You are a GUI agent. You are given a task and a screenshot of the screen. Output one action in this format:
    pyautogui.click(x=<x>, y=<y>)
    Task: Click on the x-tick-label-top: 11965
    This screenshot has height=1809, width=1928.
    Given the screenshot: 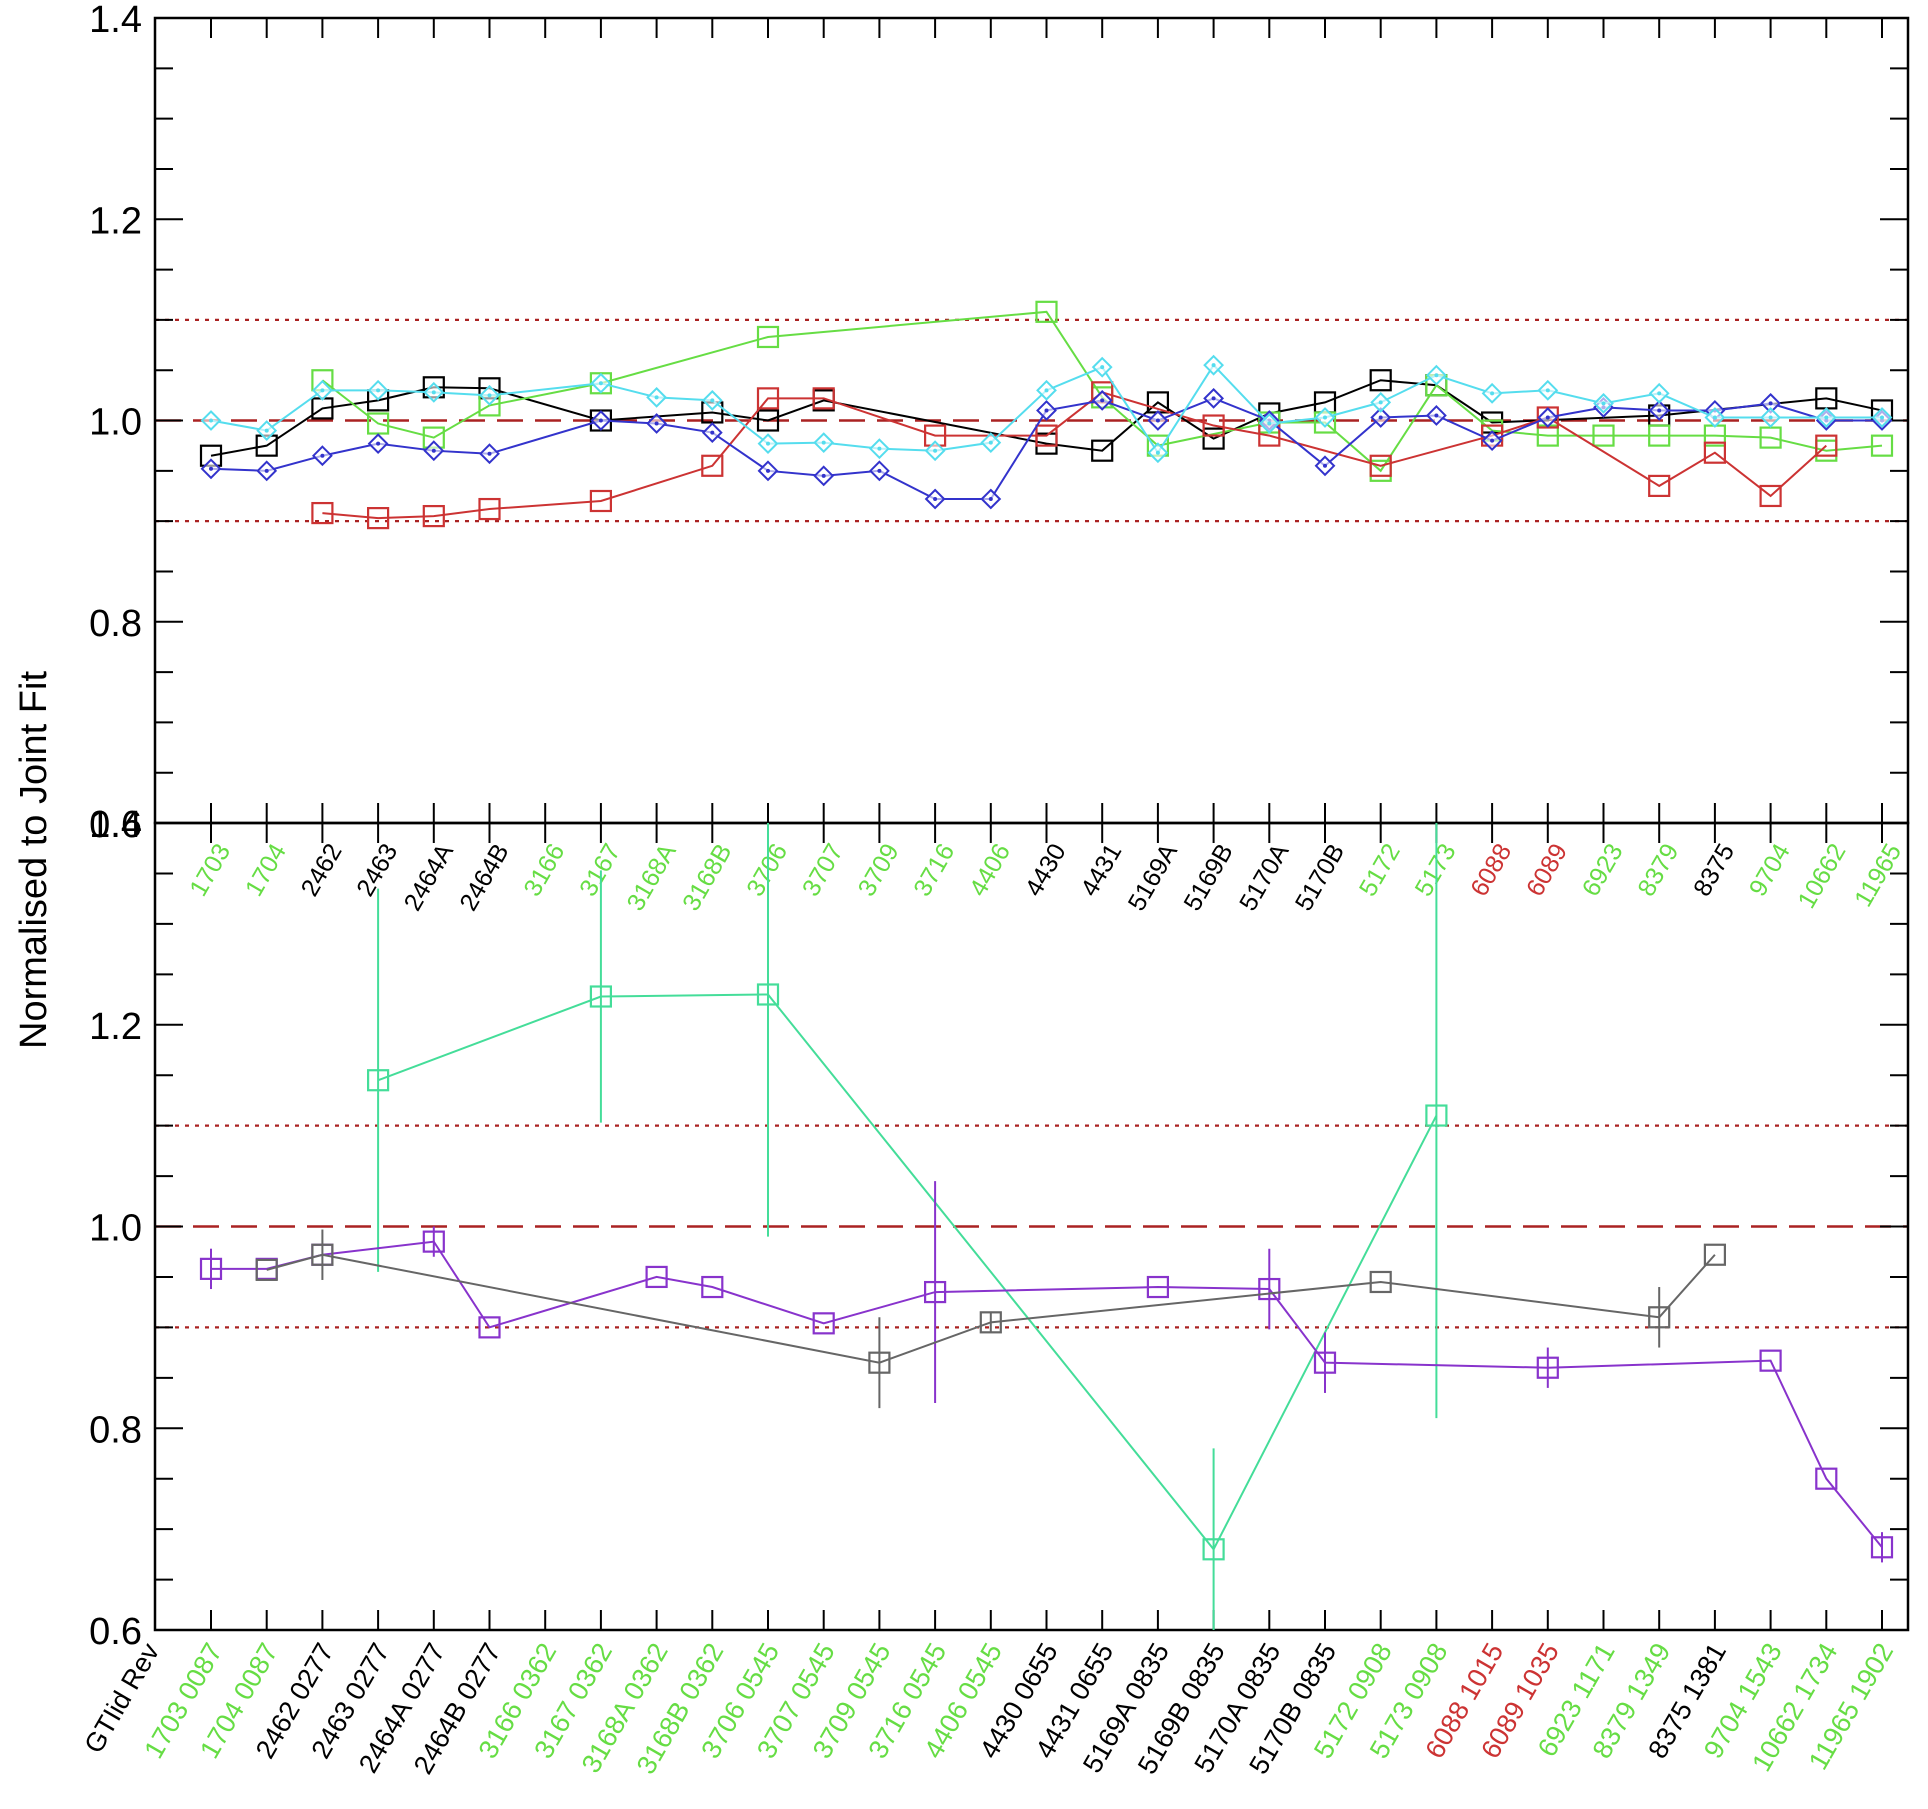 What is the action you would take?
    pyautogui.click(x=1878, y=875)
    